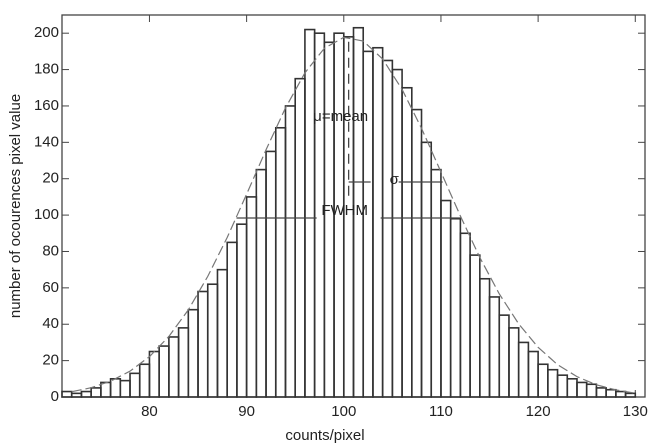  I want to click on y-tick-label: 40, so click(50, 323).